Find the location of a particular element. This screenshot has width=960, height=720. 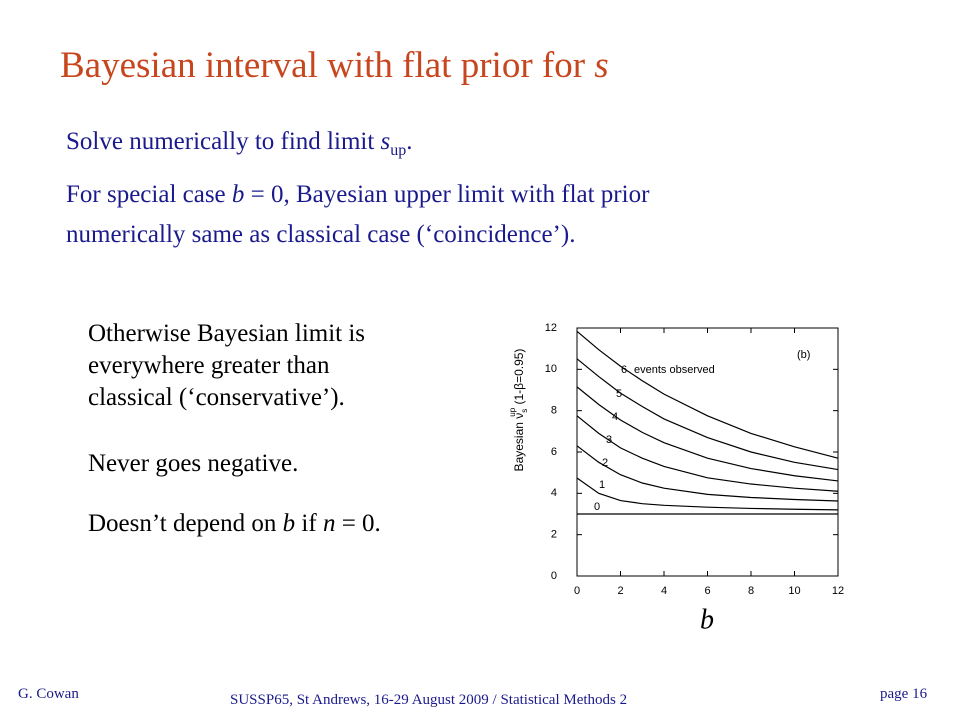

y-axis-label-part: Bayesian ν is located at coordinates (519, 442).